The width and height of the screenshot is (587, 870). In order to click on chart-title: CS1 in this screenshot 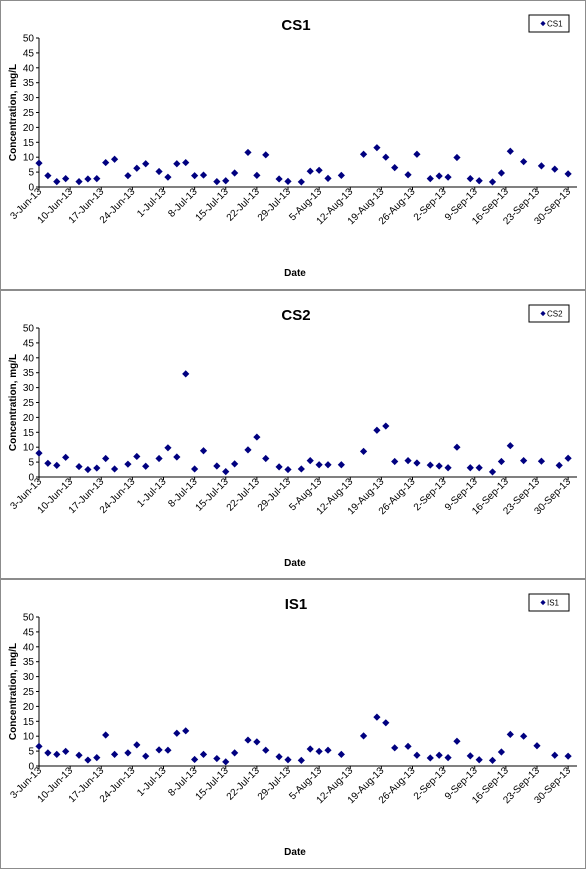, I will do `click(295, 25)`.